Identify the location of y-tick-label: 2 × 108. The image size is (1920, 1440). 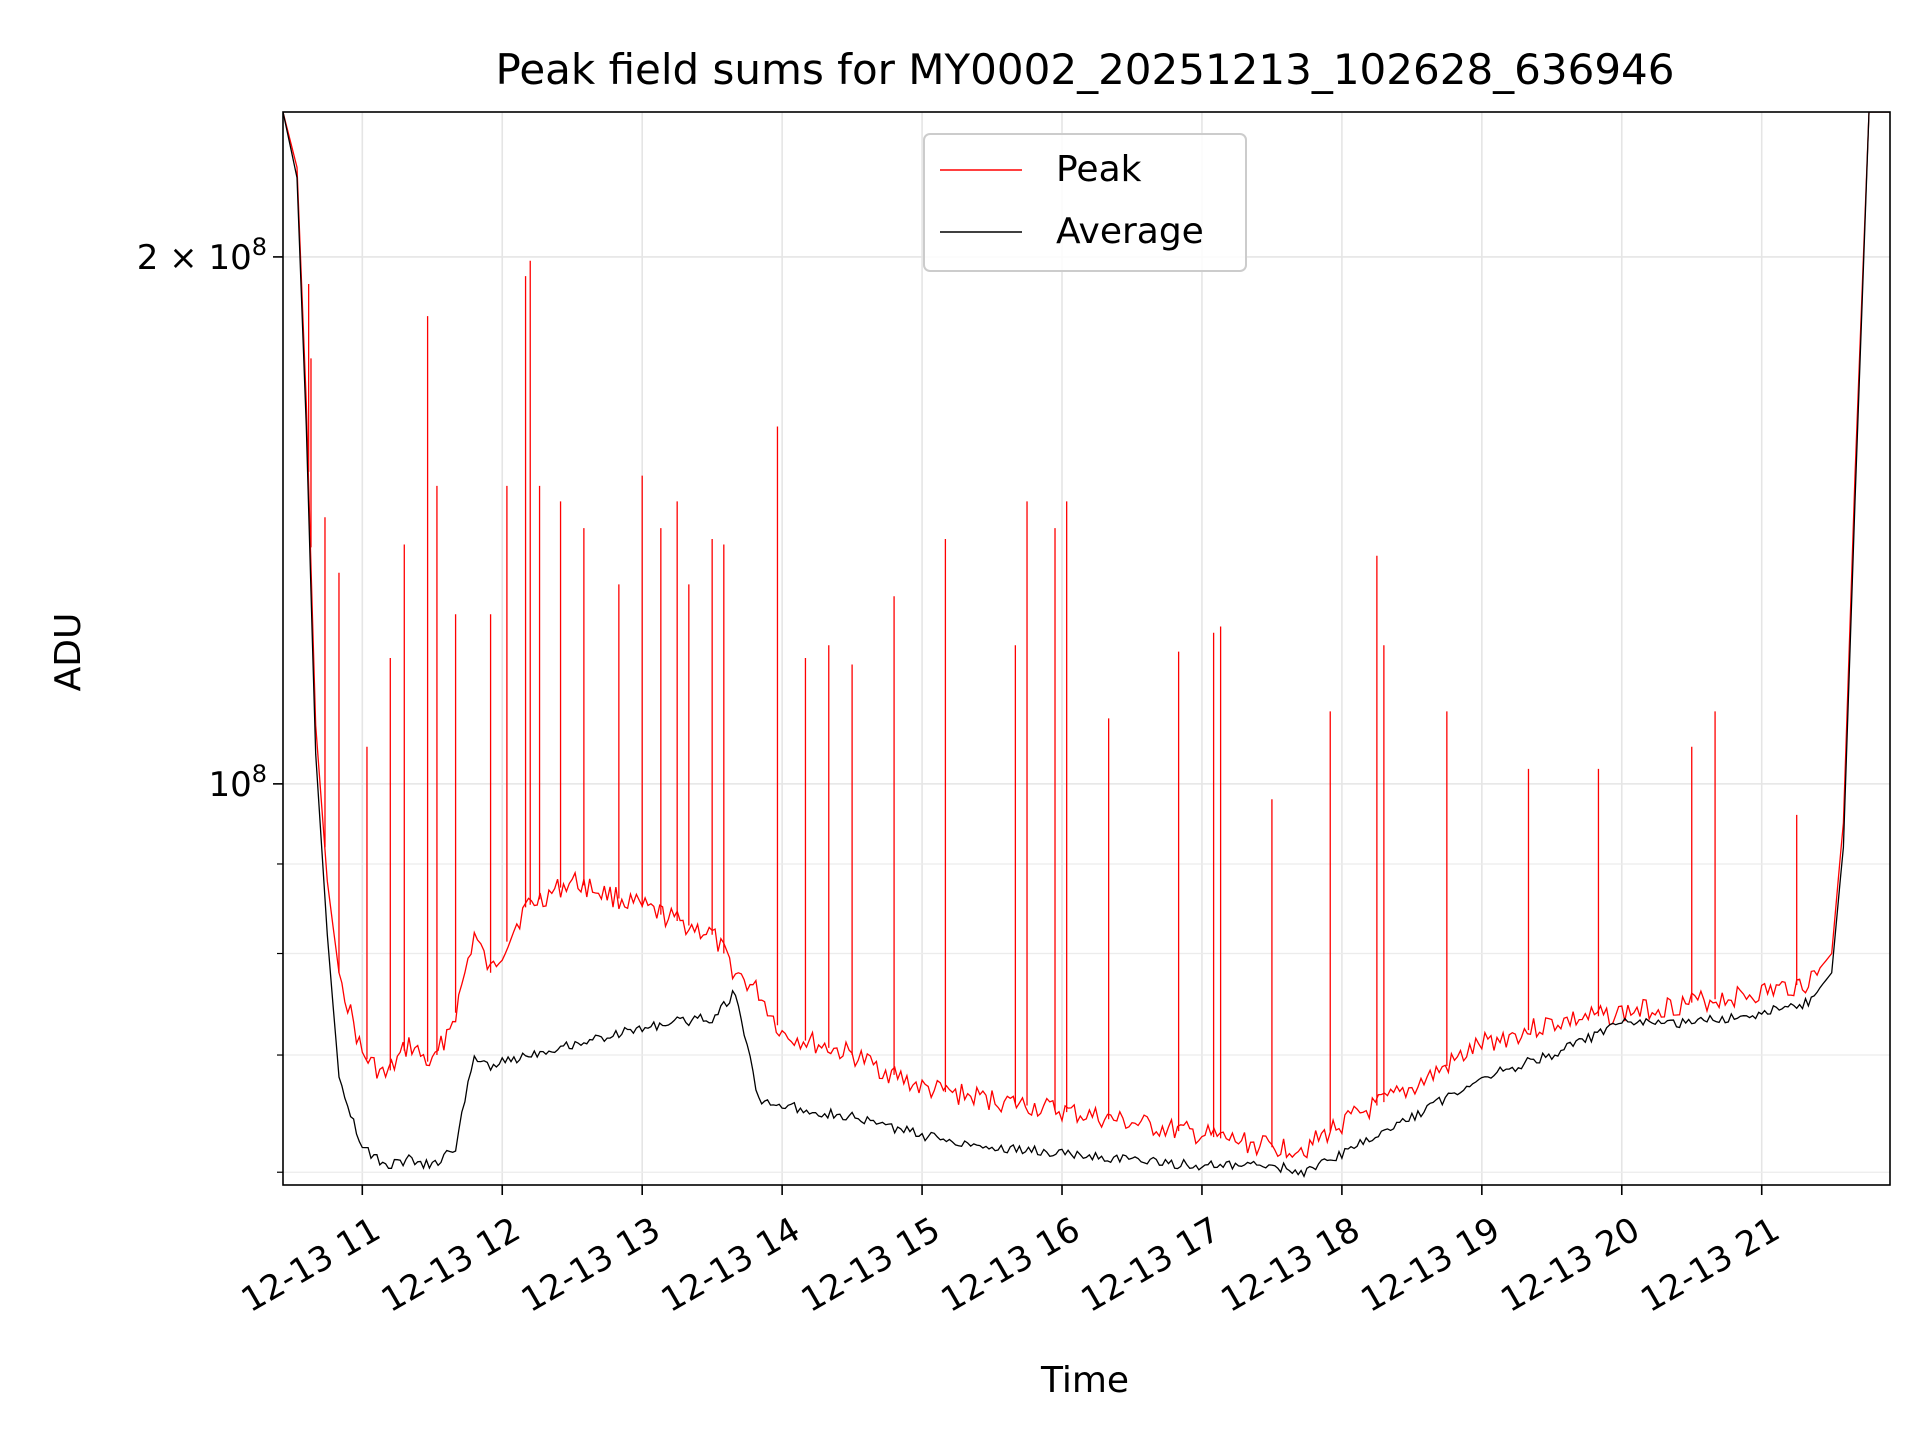
(202, 255).